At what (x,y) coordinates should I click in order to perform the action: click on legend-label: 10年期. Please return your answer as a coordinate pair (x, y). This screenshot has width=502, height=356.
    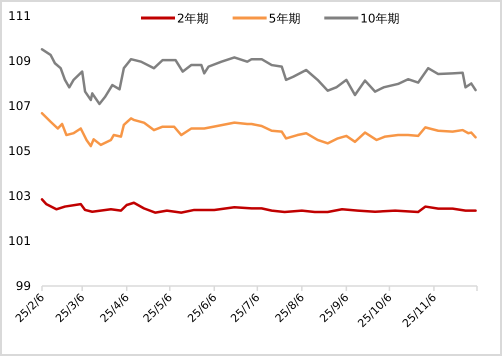
    Looking at the image, I should click on (380, 19).